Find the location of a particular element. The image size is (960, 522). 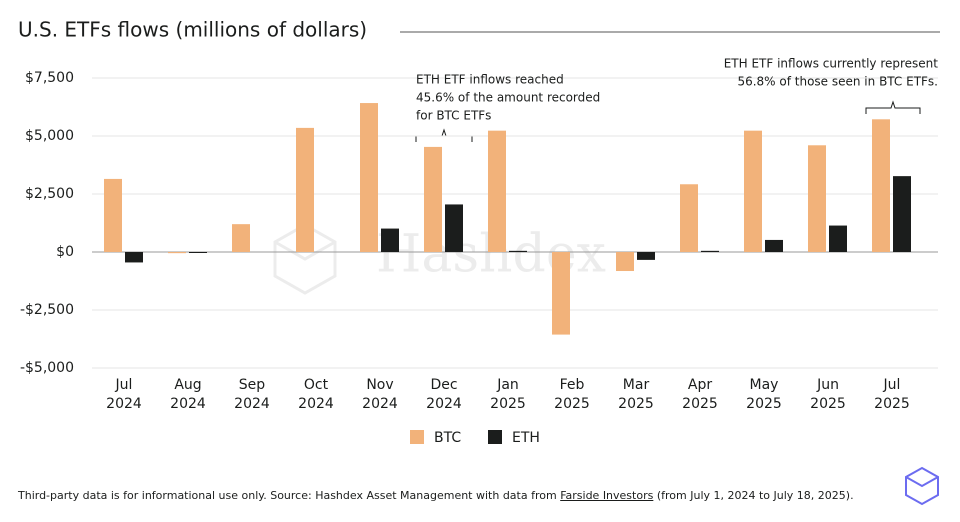

x-tick-label: Apr 2025 is located at coordinates (700, 394).